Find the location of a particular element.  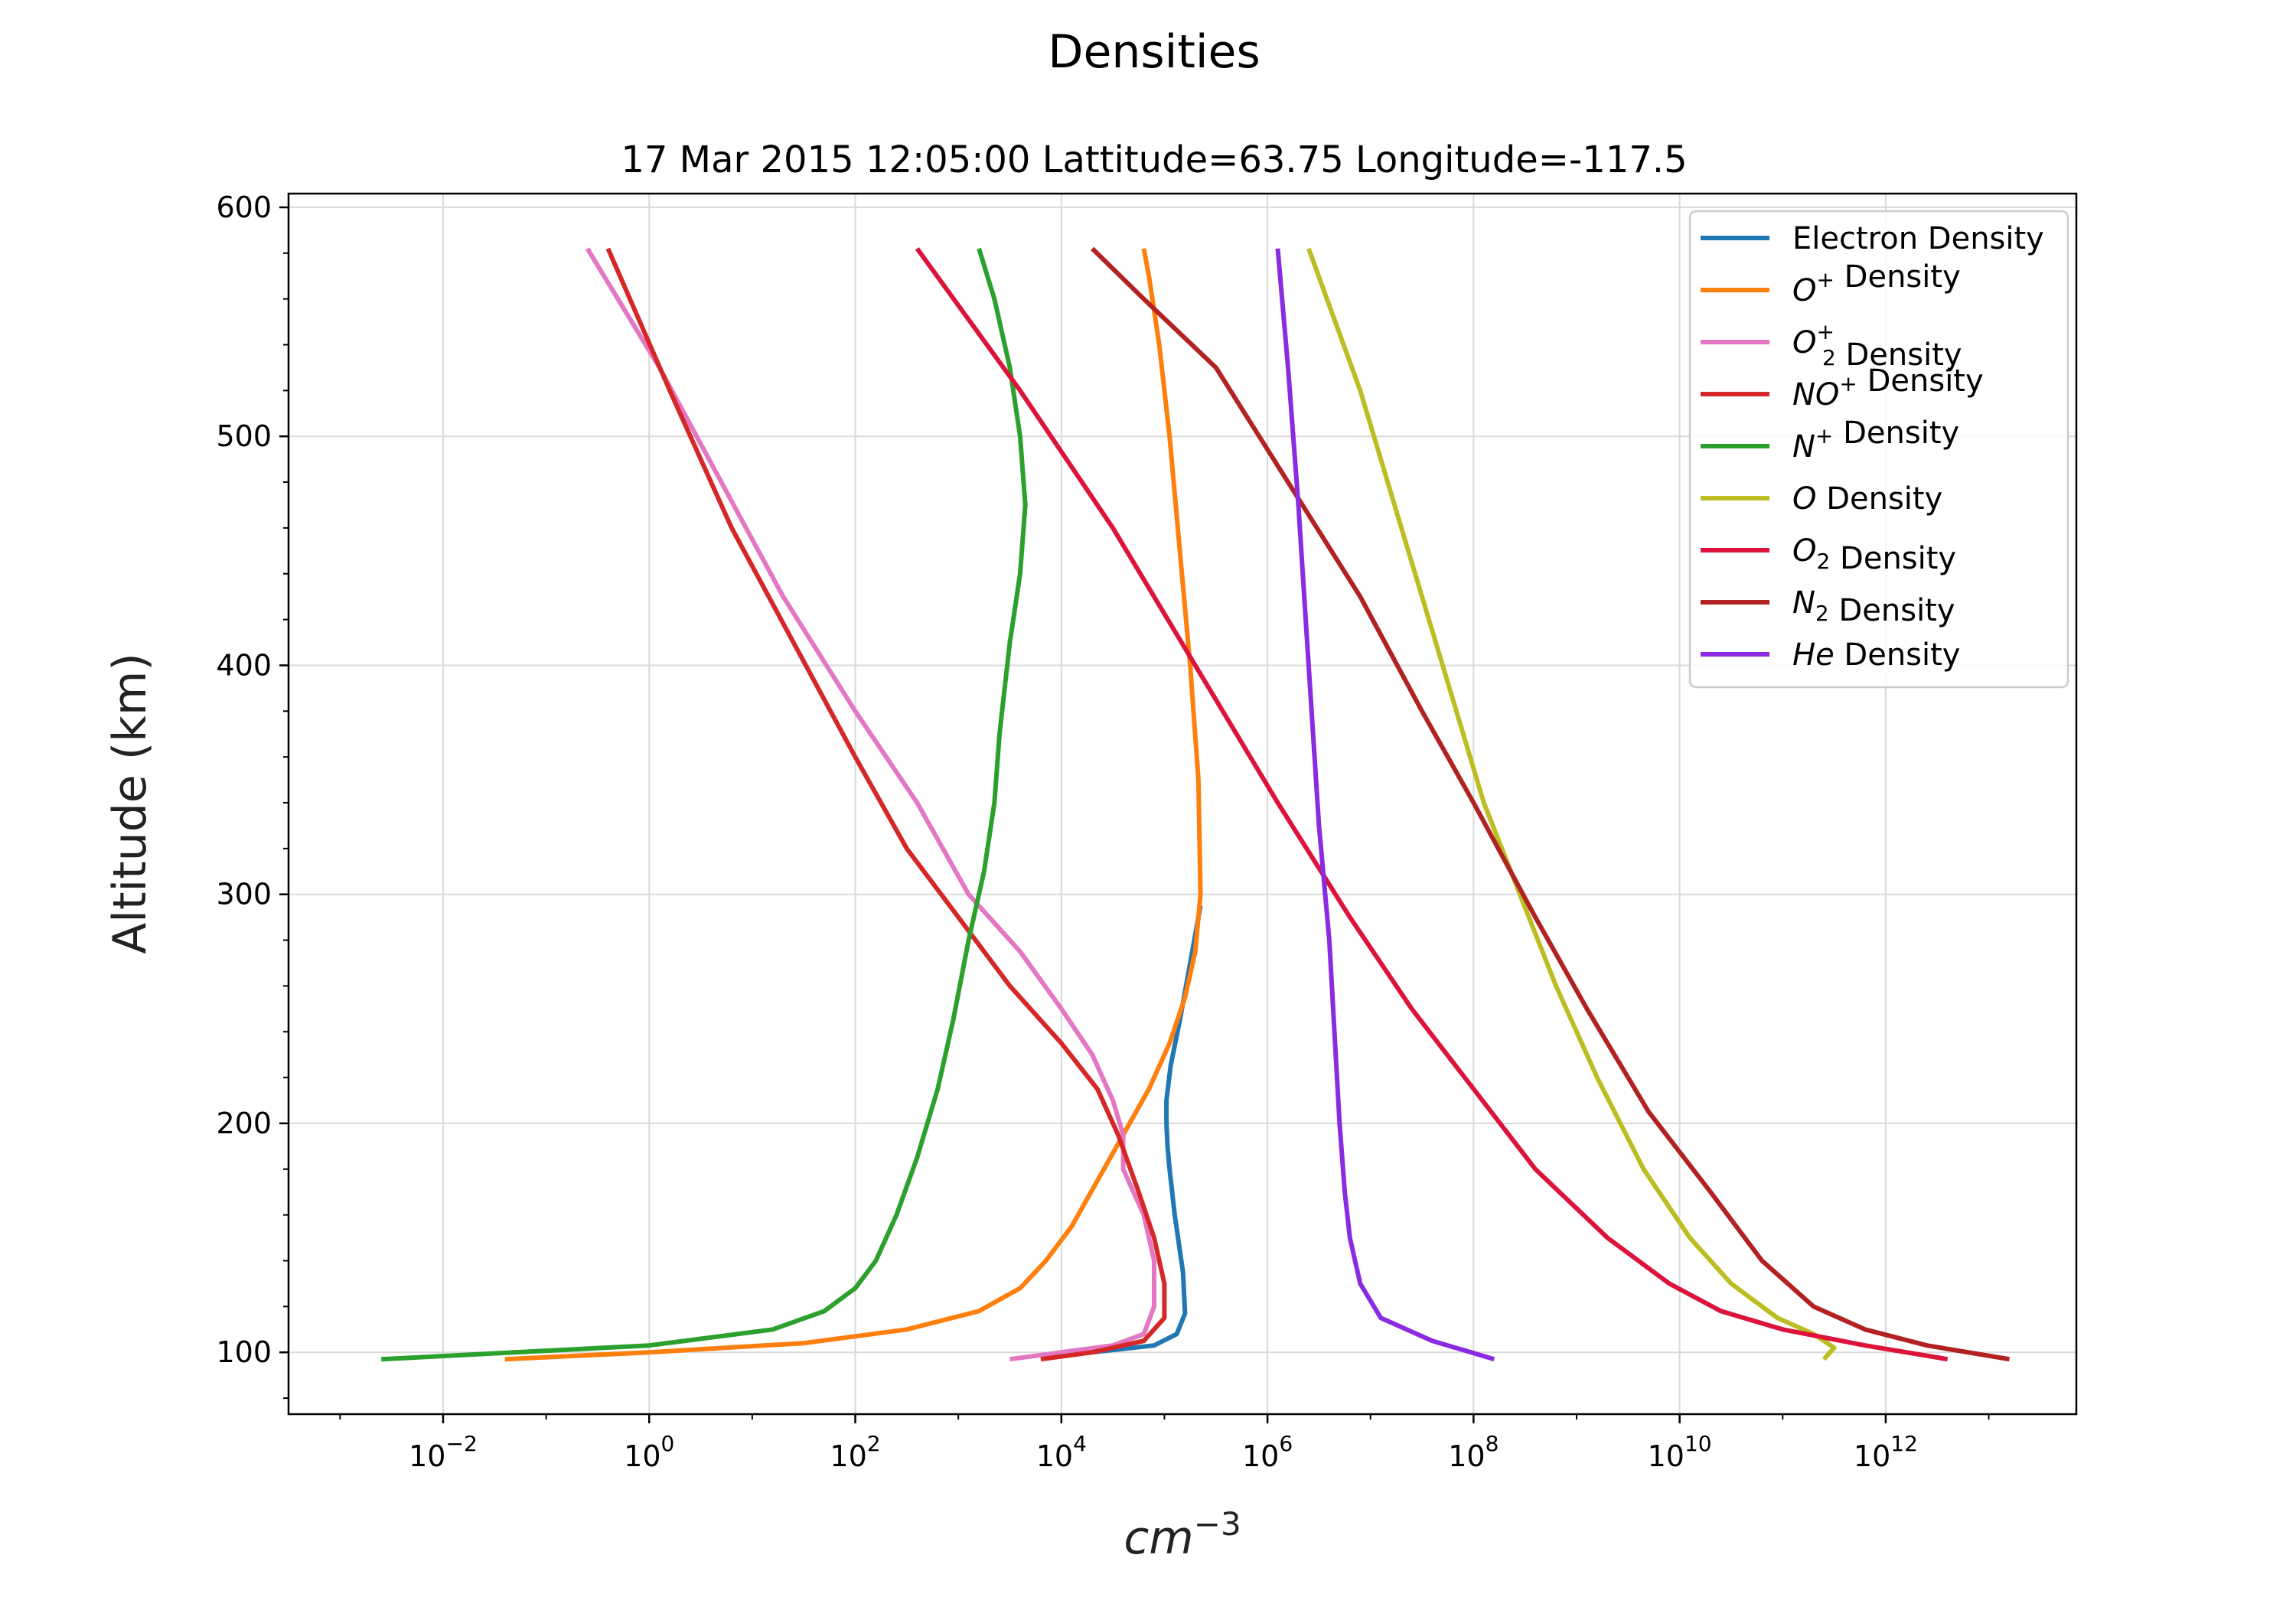

legend-entry-label: NO+ Density is located at coordinates (1888, 387).